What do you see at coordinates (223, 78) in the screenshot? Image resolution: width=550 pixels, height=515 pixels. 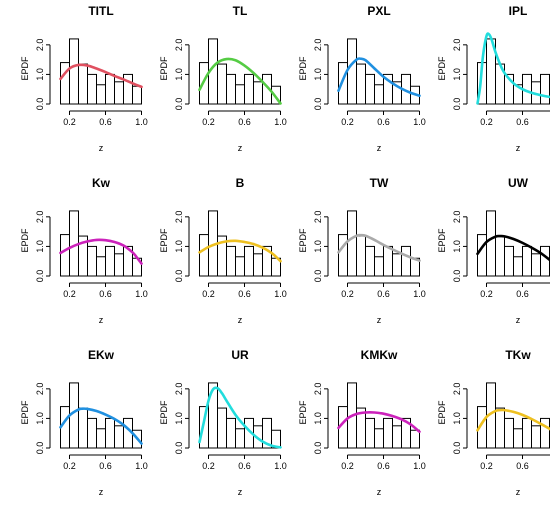 I see `panel-tl: TL 0.2 0.6 1.0 z 0.0 1.0 2.0 EPDF` at bounding box center [223, 78].